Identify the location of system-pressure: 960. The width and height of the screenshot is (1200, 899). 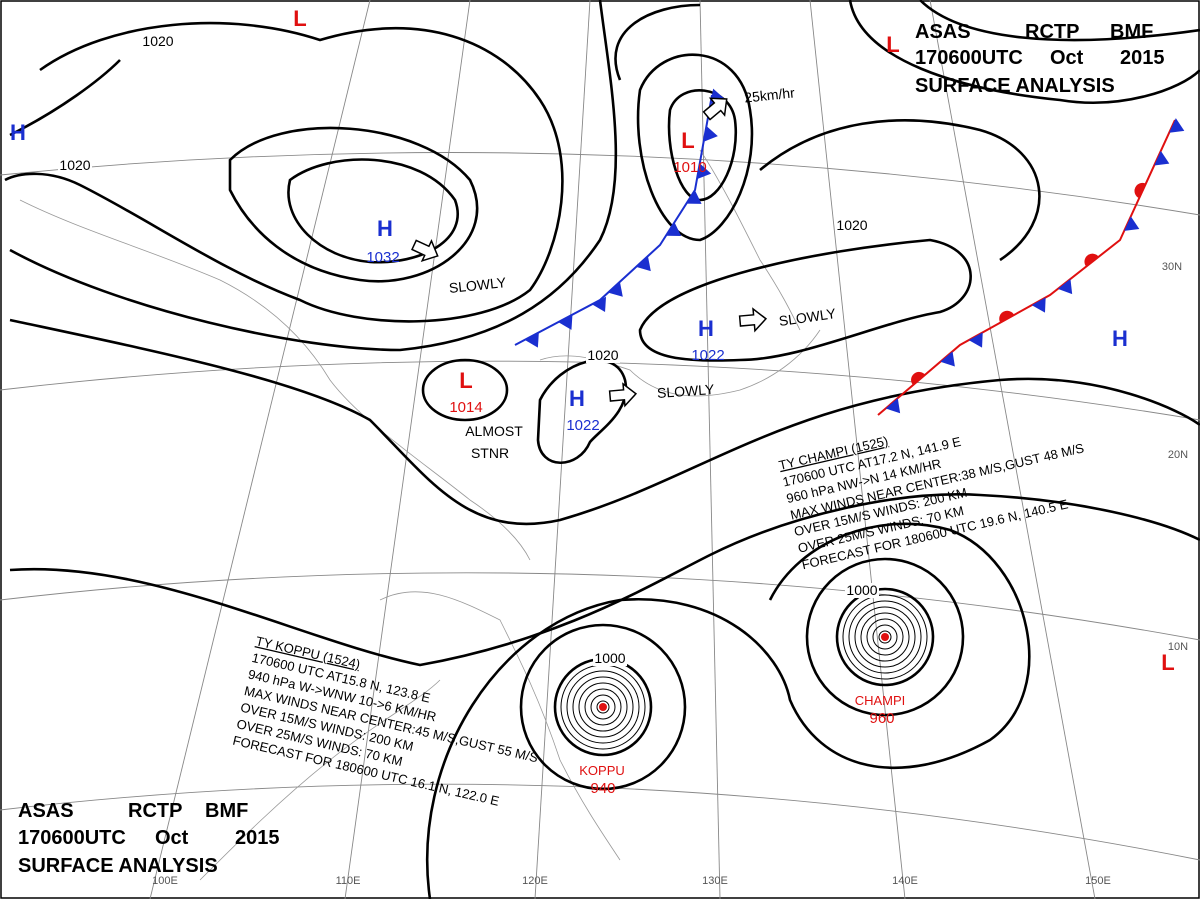
(881, 718).